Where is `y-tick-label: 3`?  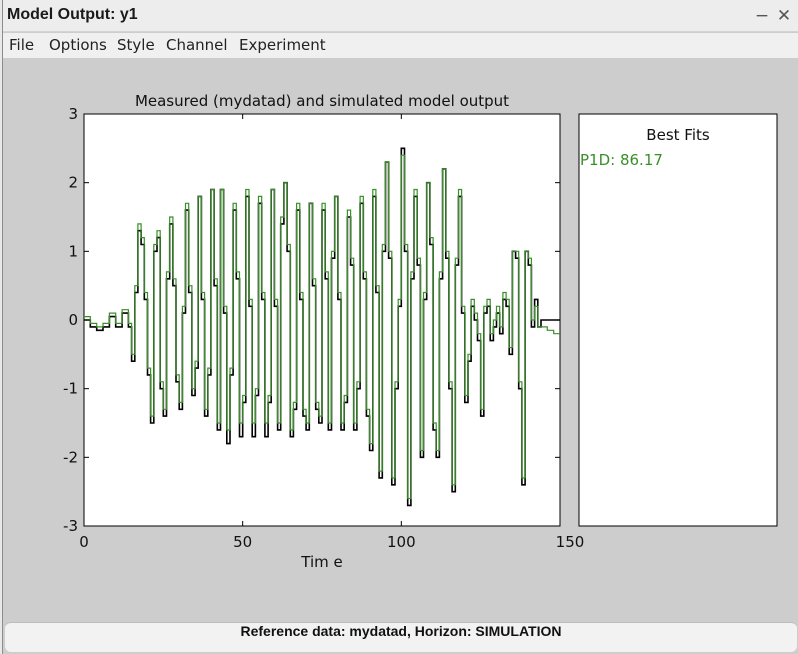 y-tick-label: 3 is located at coordinates (73, 114).